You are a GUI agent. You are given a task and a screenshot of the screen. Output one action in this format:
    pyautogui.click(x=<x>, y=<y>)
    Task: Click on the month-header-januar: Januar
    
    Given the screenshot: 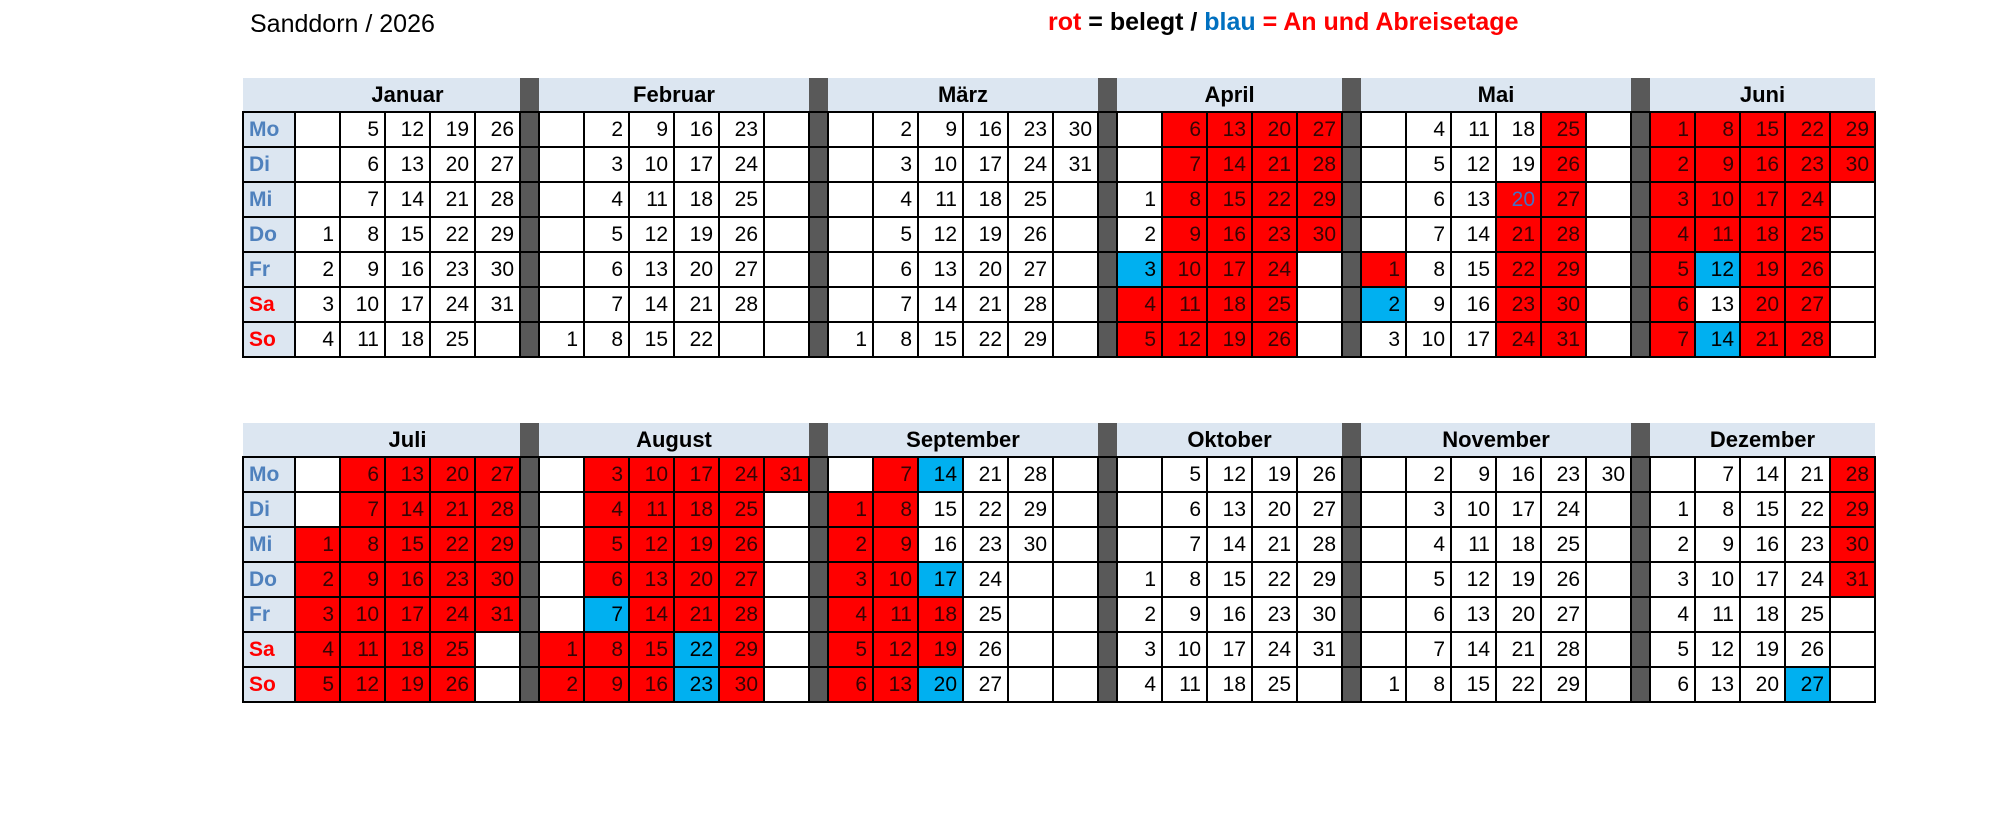 What is the action you would take?
    pyautogui.click(x=407, y=95)
    